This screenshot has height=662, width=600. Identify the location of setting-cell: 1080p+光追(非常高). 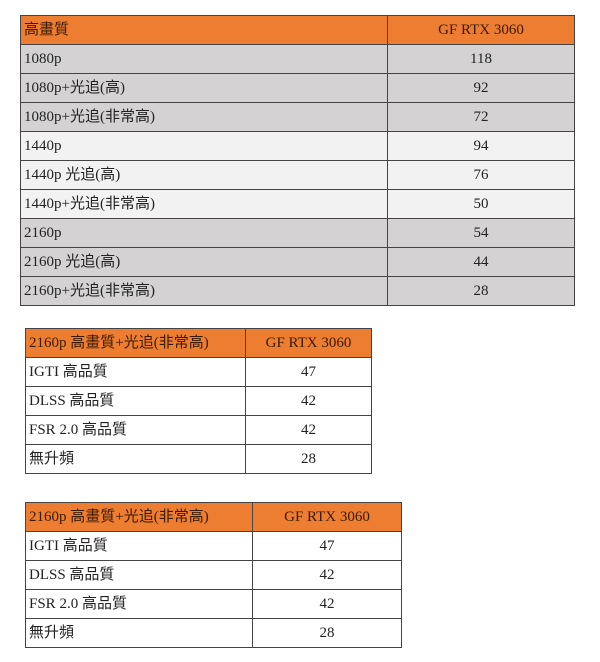
(204, 117).